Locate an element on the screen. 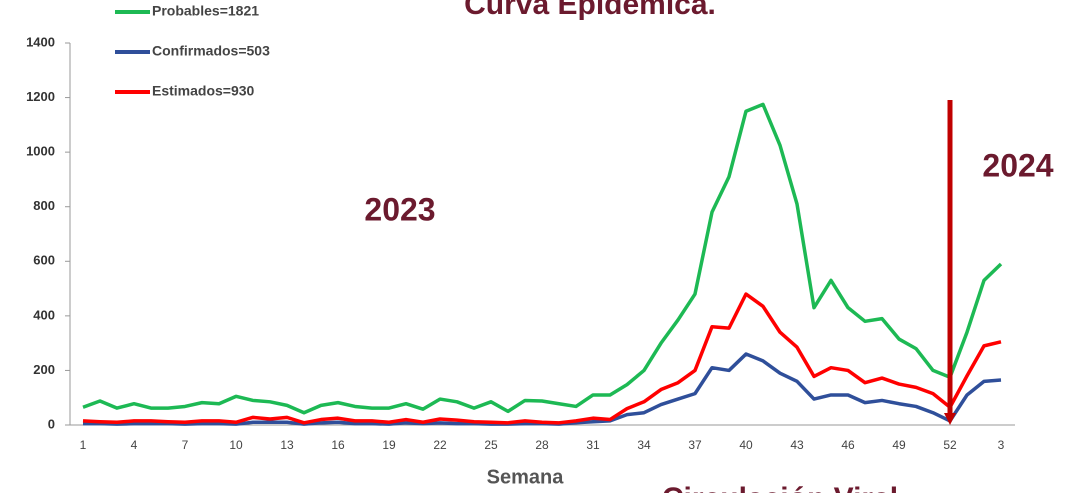 The height and width of the screenshot is (493, 1069). y-tick-label: 1400 is located at coordinates (40, 41).